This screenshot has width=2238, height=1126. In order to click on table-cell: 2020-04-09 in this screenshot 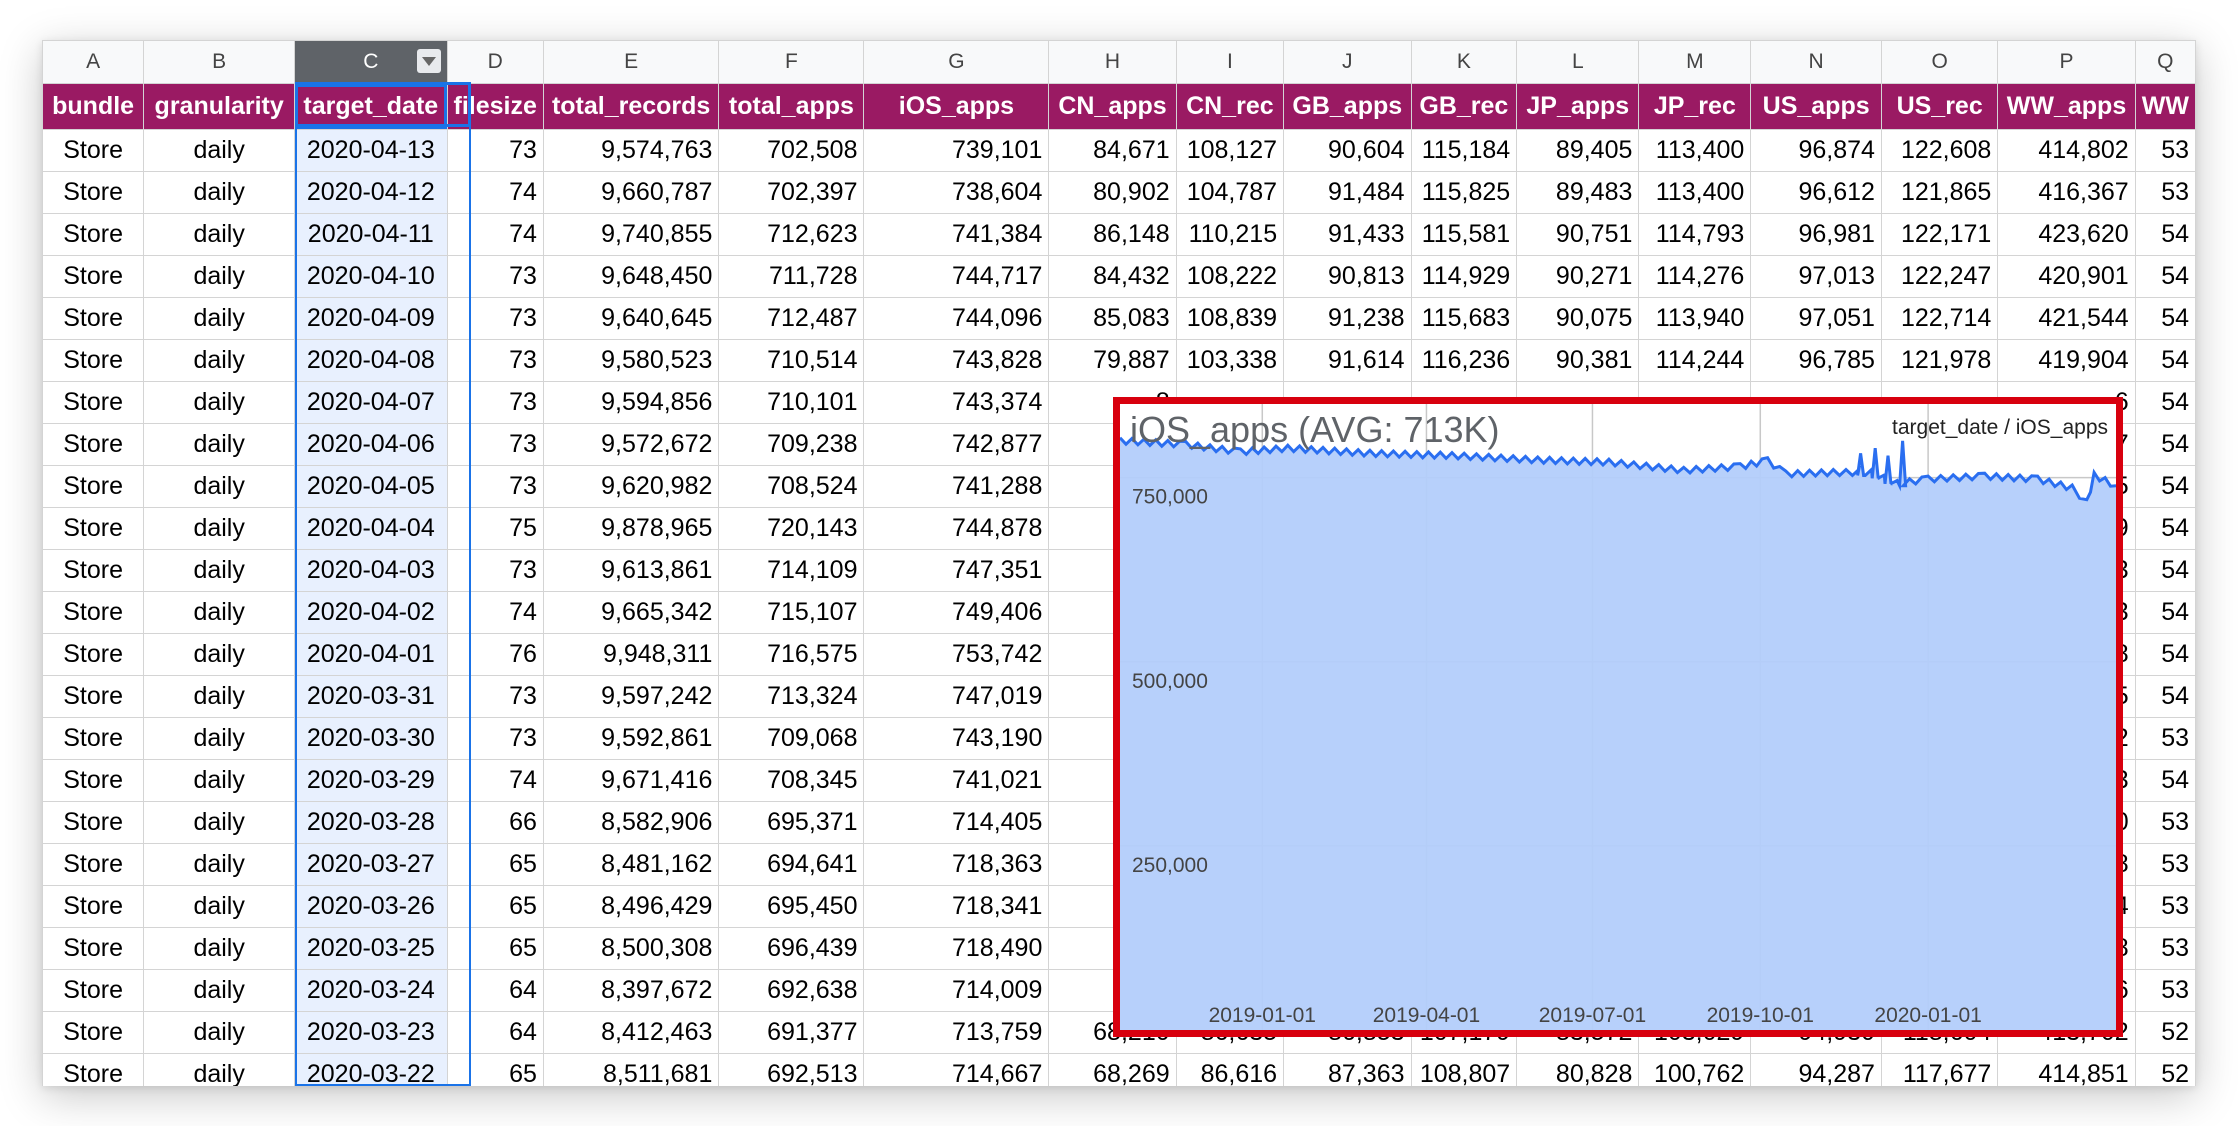, I will do `click(371, 318)`.